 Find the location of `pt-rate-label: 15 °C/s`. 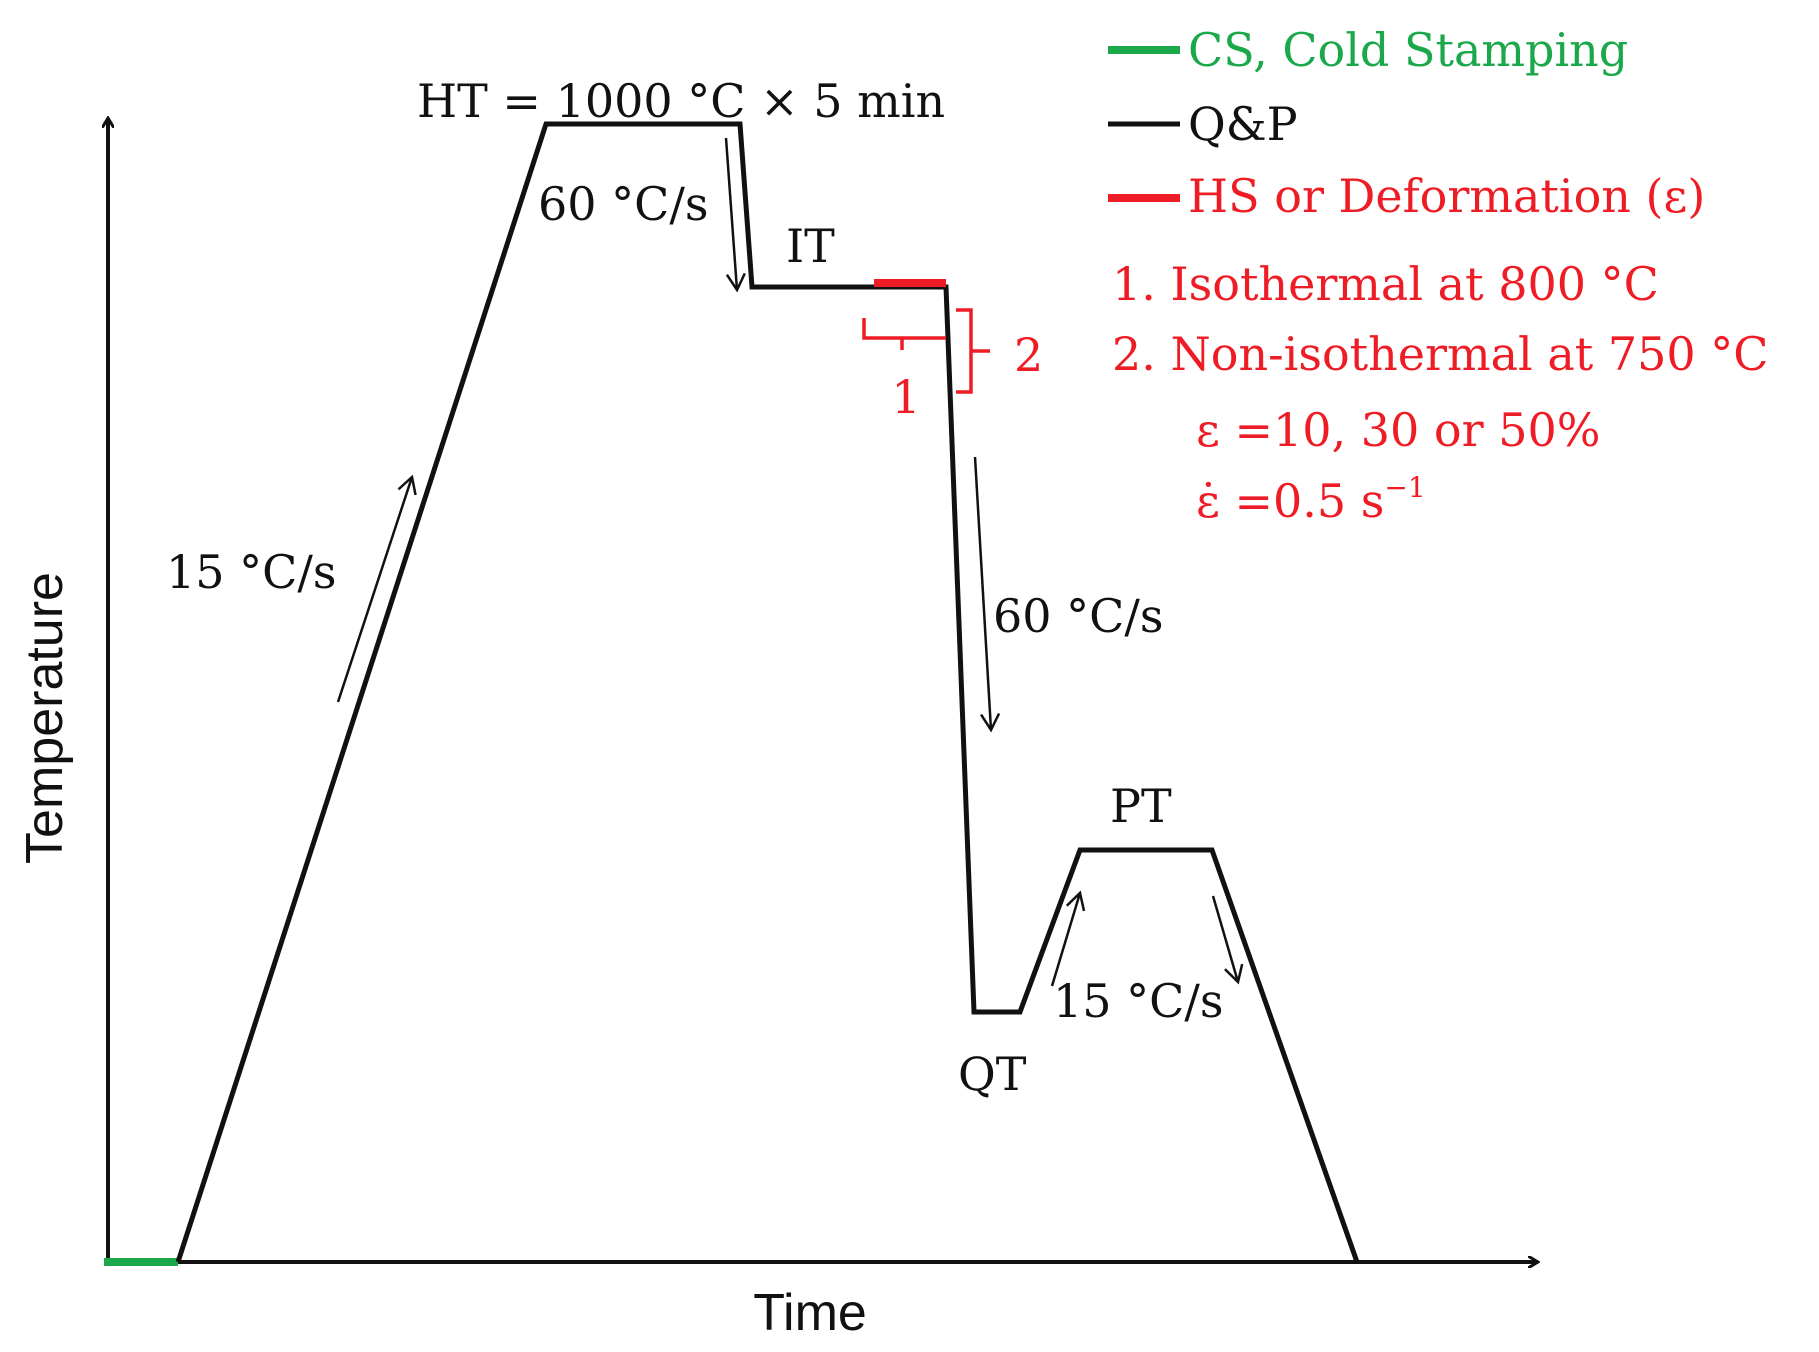

pt-rate-label: 15 °C/s is located at coordinates (1138, 1001).